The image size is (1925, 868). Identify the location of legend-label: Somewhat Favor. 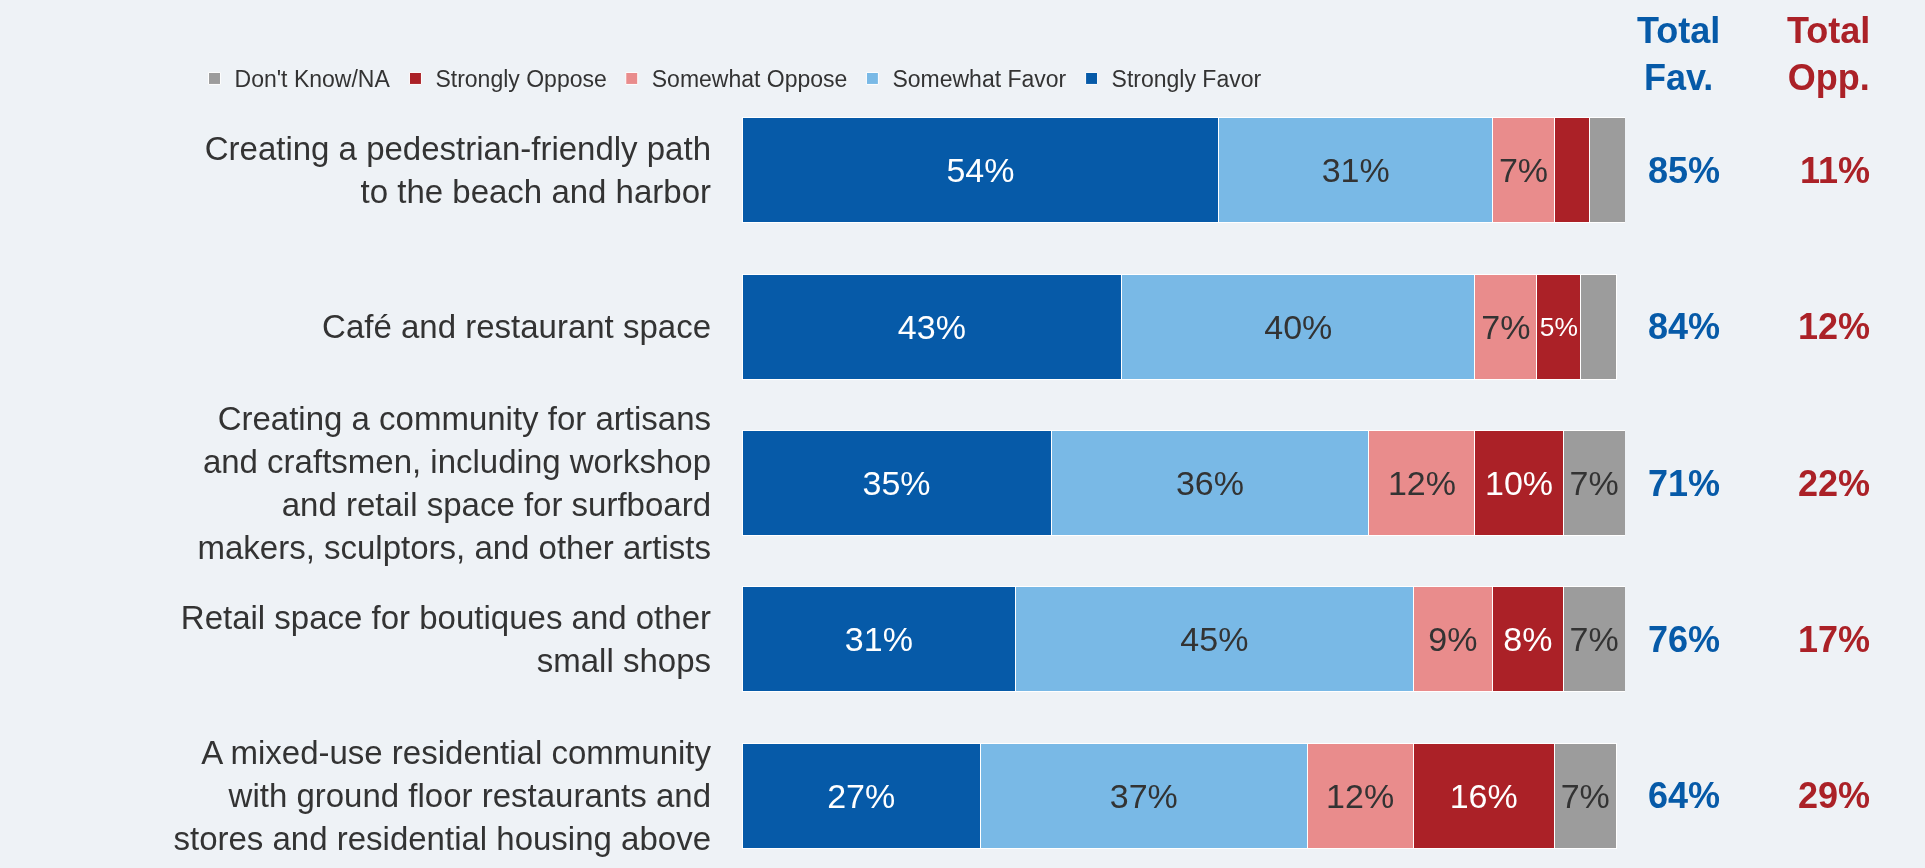
(979, 79).